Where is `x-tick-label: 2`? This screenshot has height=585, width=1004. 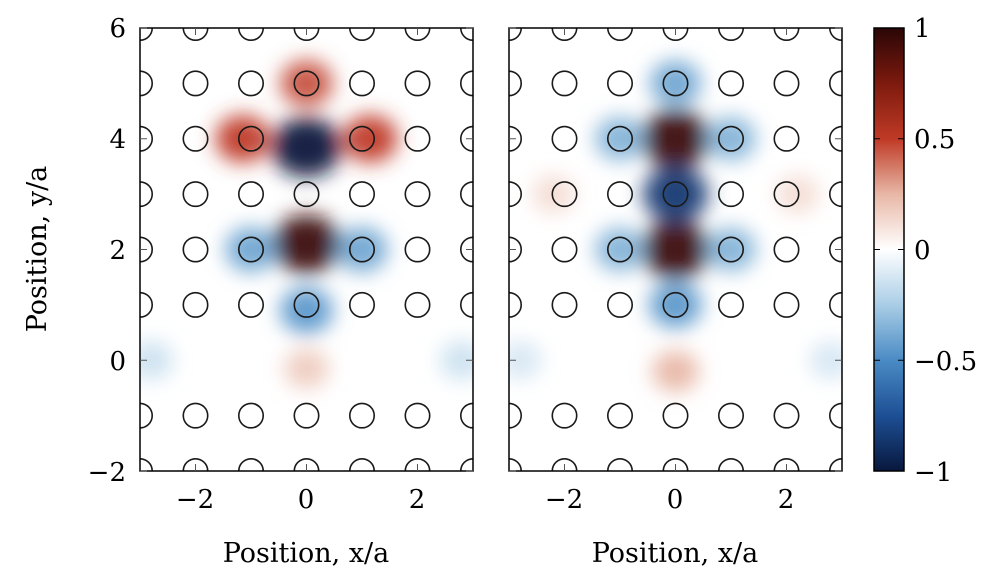
x-tick-label: 2 is located at coordinates (417, 500).